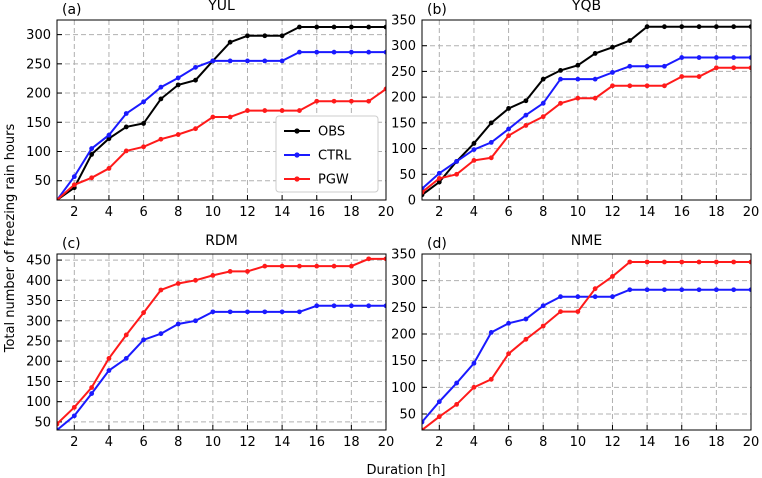  Describe the element at coordinates (297, 179) in the screenshot. I see `legend-marker` at that location.